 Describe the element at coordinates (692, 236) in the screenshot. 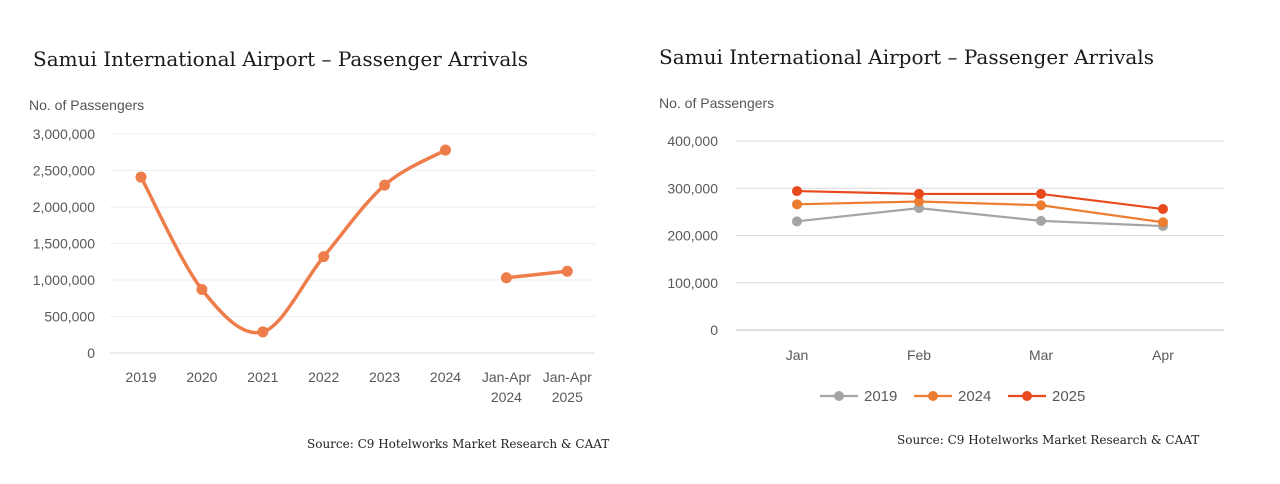

I see `y-tick-label: 200,000` at that location.